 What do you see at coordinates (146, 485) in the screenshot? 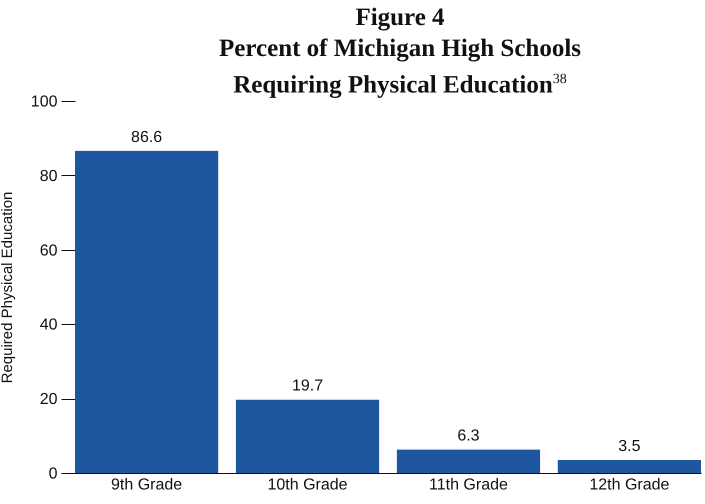
I see `x-tick-label: 9th Grade` at bounding box center [146, 485].